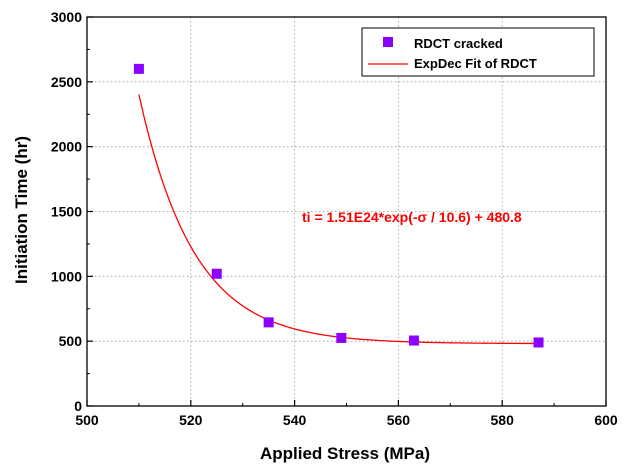 This screenshot has width=637, height=466. I want to click on y-axis: 0 500 1000 1500 2000 2500 3000, so click(72, 211).